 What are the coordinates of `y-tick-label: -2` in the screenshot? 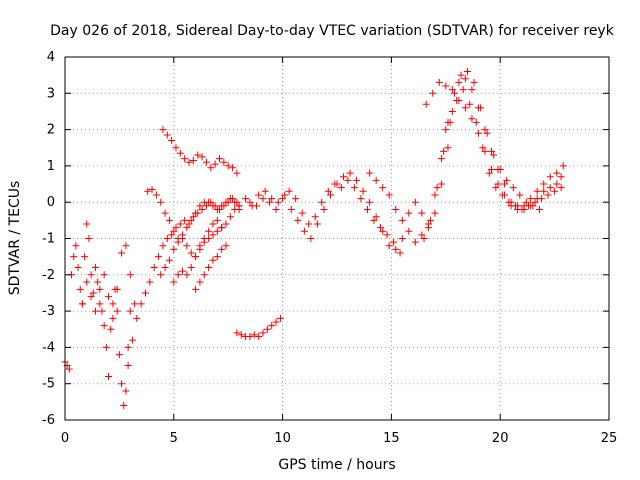 It's located at (48, 275).